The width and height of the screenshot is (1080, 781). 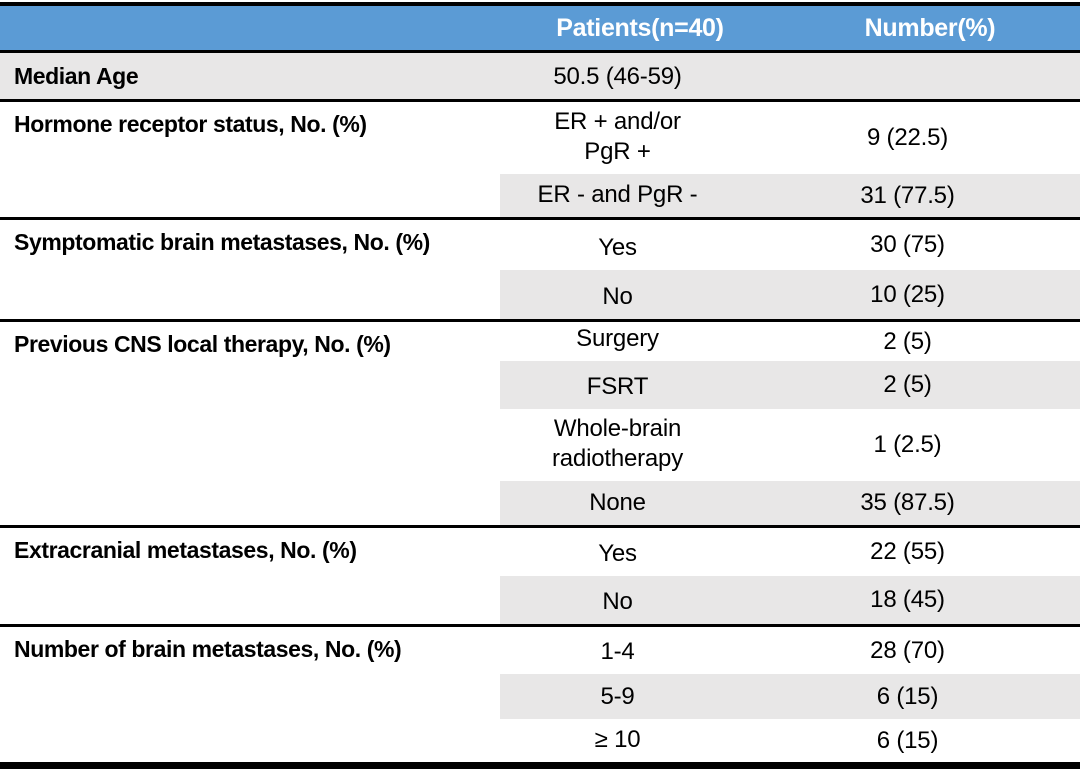 I want to click on count-cell: 18 (45), so click(x=907, y=599).